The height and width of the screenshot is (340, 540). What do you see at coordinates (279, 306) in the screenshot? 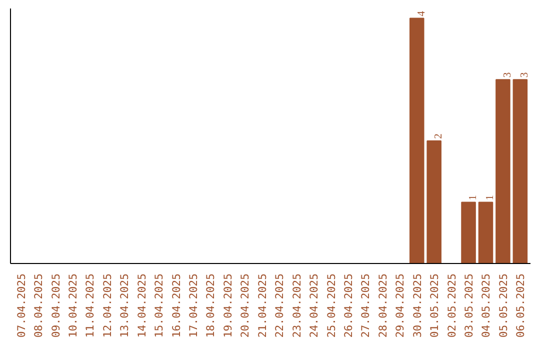
I see `x-tick-label: 22.04.2025` at bounding box center [279, 306].